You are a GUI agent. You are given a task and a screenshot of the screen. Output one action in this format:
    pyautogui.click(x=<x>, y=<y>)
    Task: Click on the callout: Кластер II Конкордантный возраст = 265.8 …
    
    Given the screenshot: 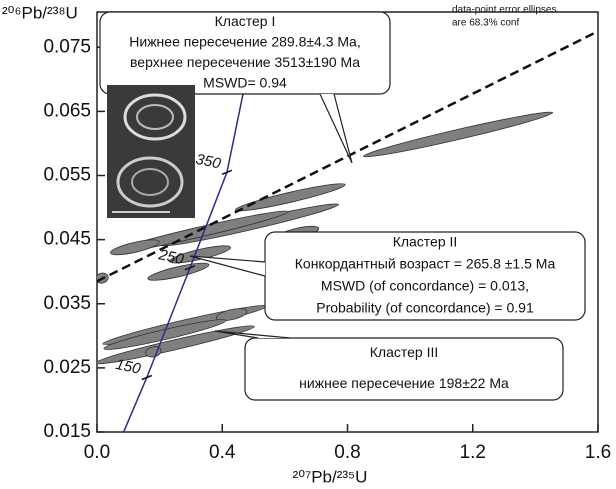 What is the action you would take?
    pyautogui.click(x=387, y=276)
    